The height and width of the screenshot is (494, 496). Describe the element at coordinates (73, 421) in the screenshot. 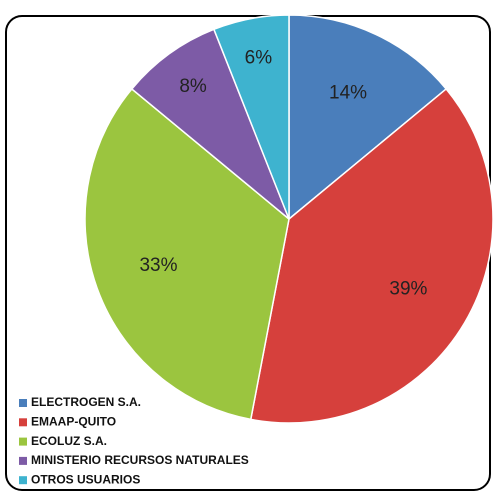

I see `legend-label: EMAAP-QUITO` at that location.